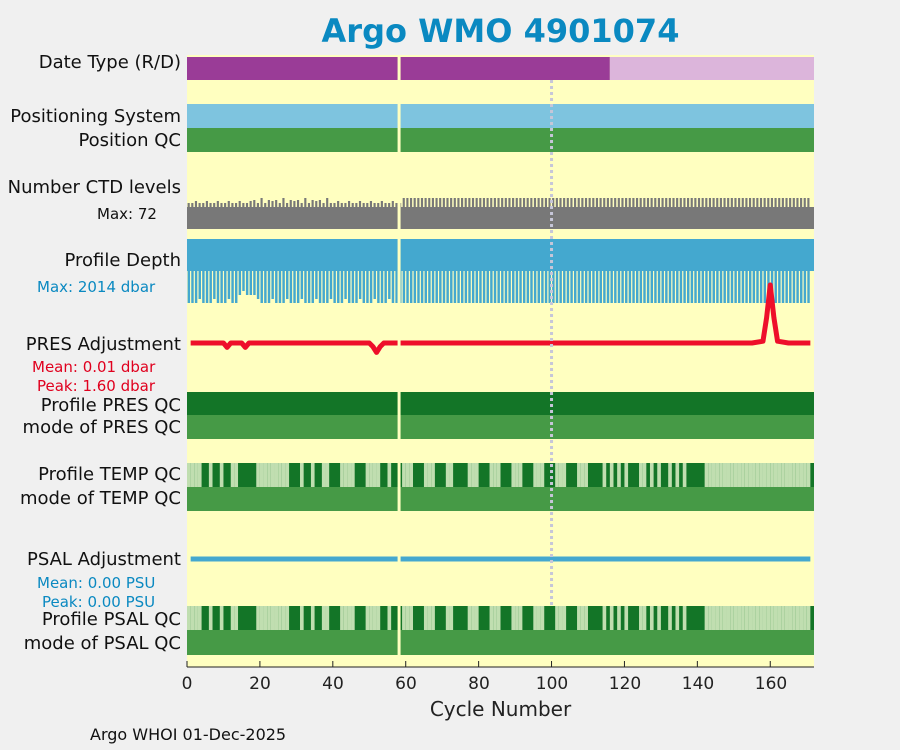 The image size is (900, 750). What do you see at coordinates (187, 684) in the screenshot?
I see `x-tick-label: 0` at bounding box center [187, 684].